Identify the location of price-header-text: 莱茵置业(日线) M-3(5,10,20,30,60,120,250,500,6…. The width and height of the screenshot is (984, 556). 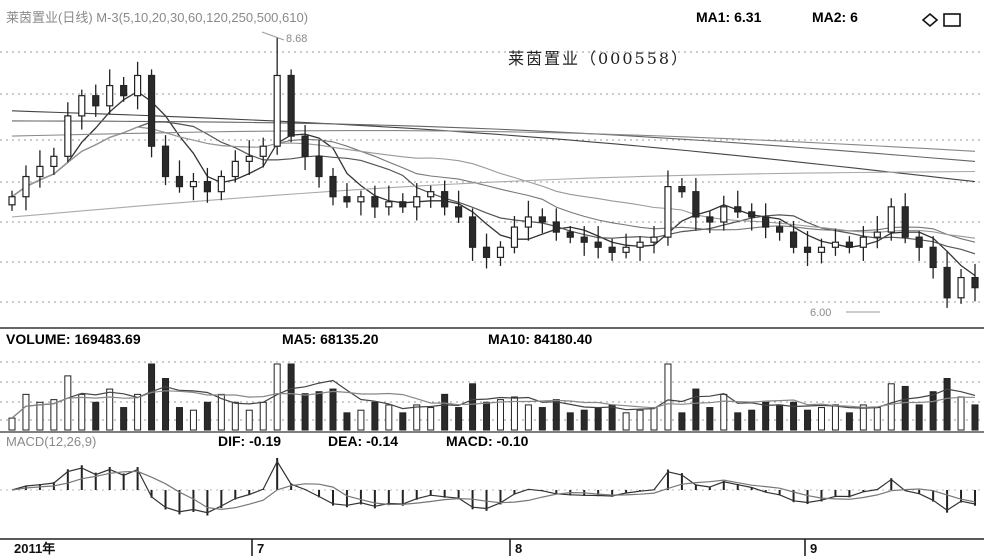
(157, 17).